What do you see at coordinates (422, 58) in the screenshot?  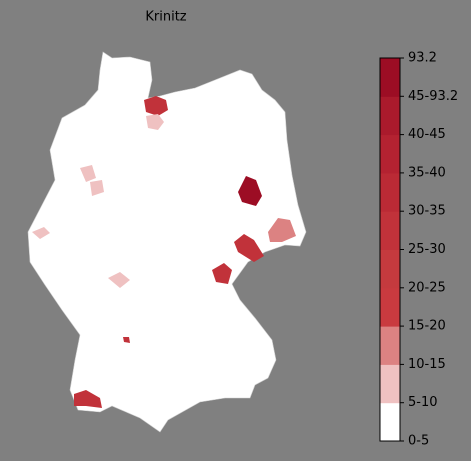 I see `colorbar-label: 93.2` at bounding box center [422, 58].